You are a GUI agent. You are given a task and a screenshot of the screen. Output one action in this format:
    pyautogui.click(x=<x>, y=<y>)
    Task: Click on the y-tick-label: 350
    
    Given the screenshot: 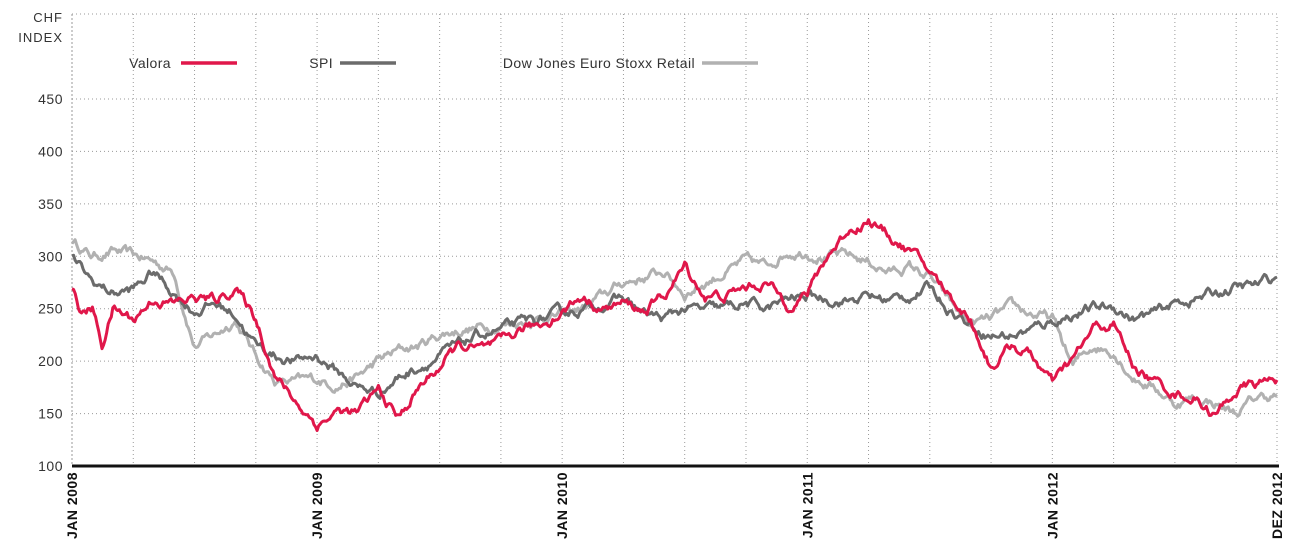 What is the action you would take?
    pyautogui.click(x=50, y=204)
    